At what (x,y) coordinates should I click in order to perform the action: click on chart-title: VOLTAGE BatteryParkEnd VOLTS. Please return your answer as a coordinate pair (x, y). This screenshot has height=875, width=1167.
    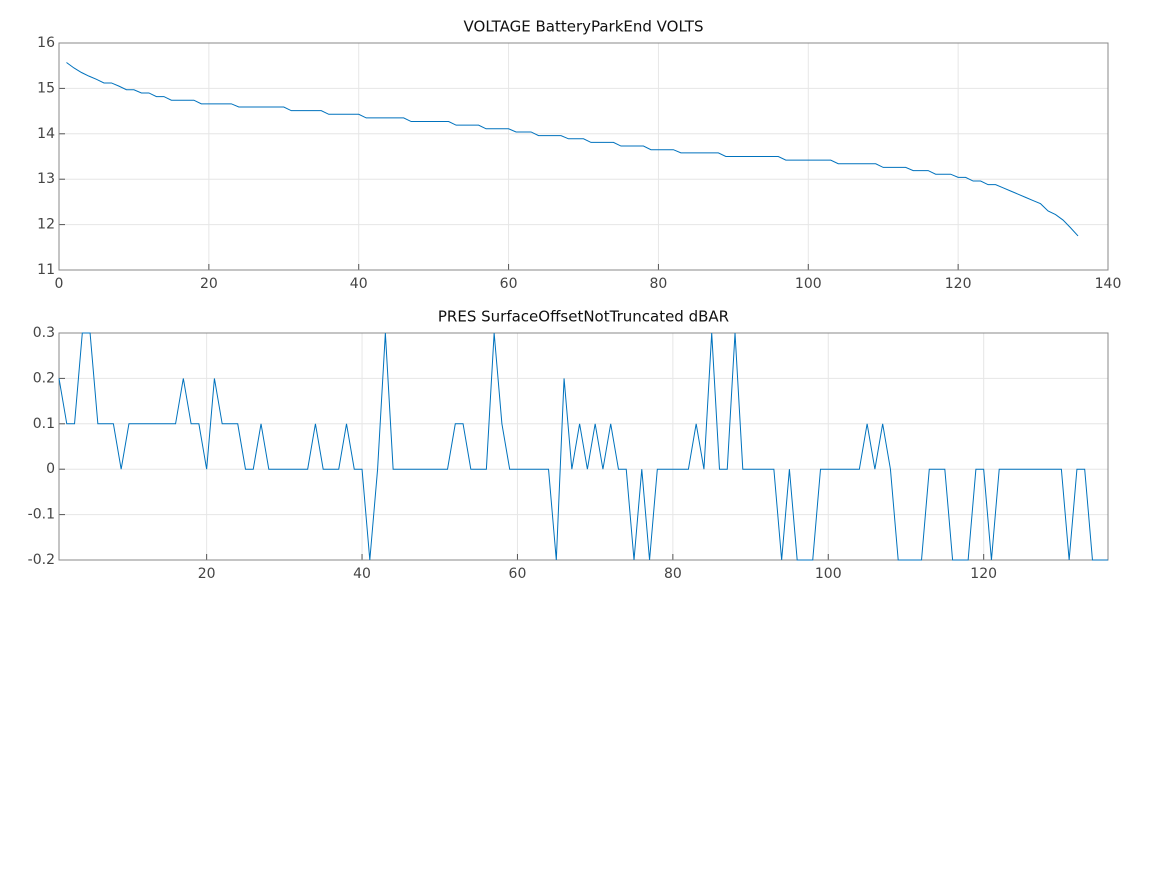
    Looking at the image, I should click on (584, 27).